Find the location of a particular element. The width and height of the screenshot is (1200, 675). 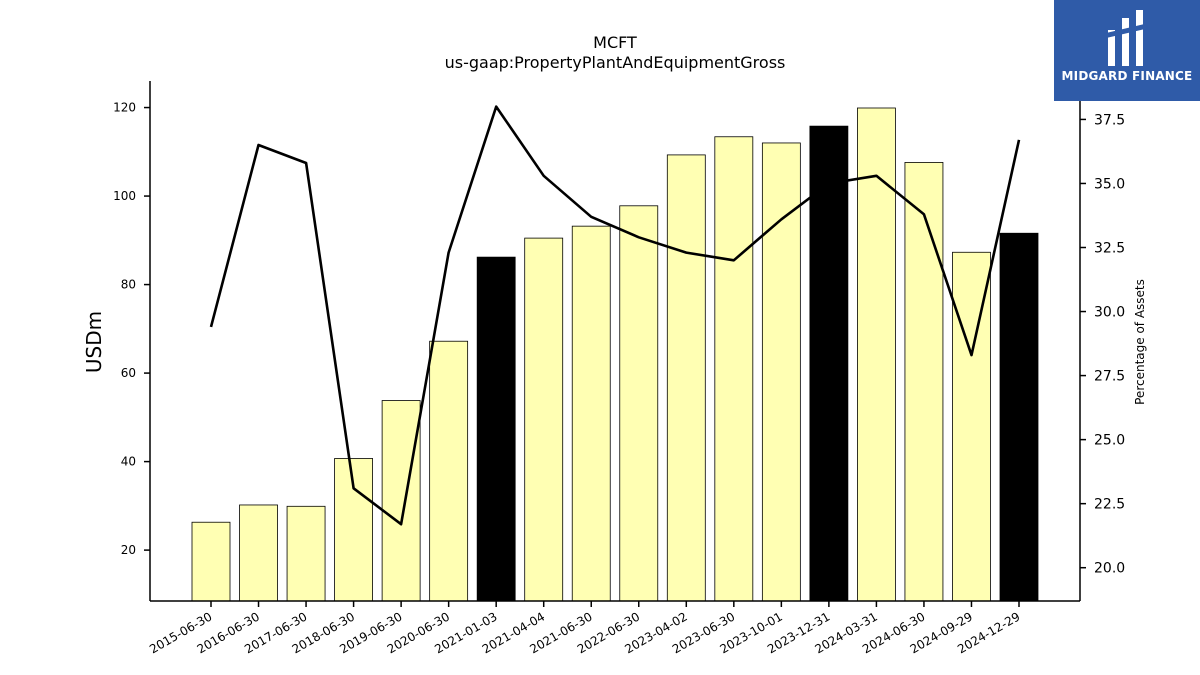

y-axis-label-left: USDm is located at coordinates (94, 342).